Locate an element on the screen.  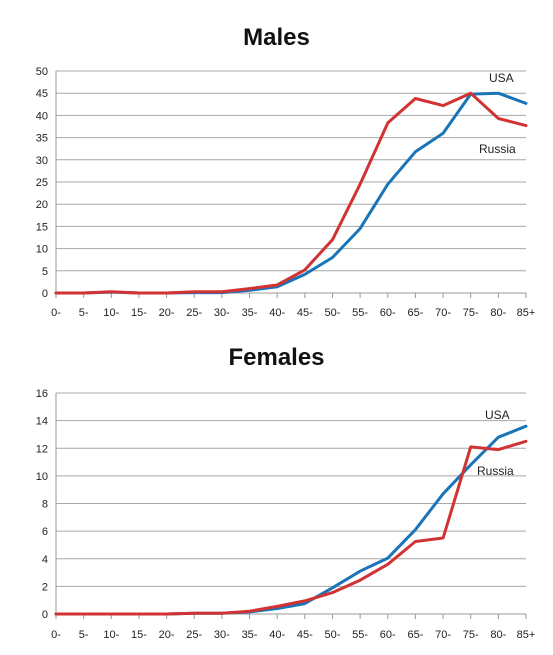
chart-title: Males is located at coordinates (276, 37).